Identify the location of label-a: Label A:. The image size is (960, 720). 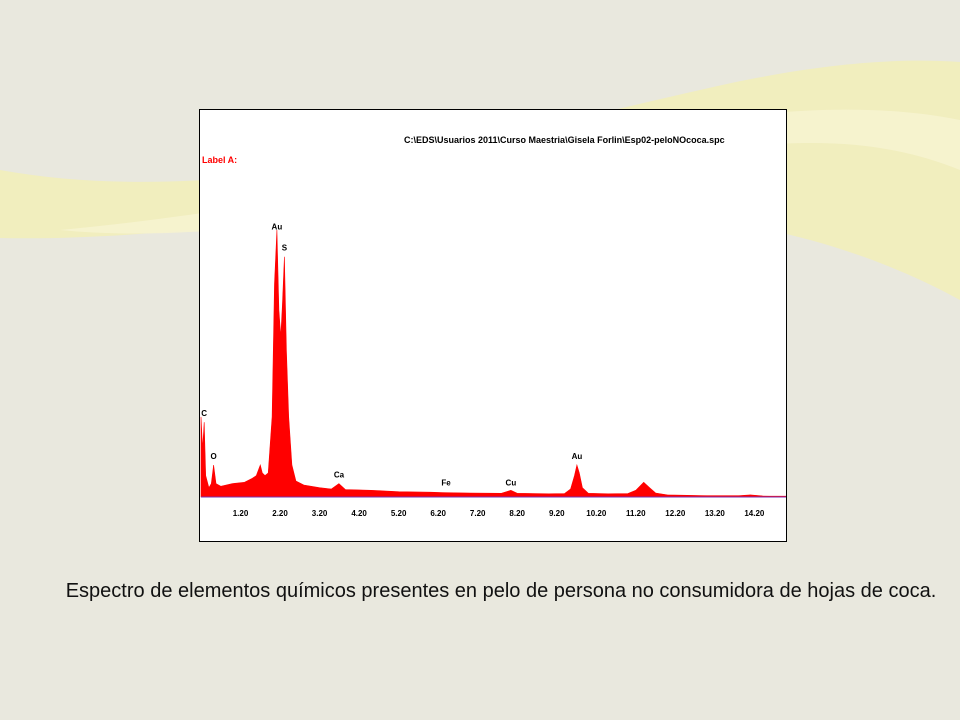
(219, 160).